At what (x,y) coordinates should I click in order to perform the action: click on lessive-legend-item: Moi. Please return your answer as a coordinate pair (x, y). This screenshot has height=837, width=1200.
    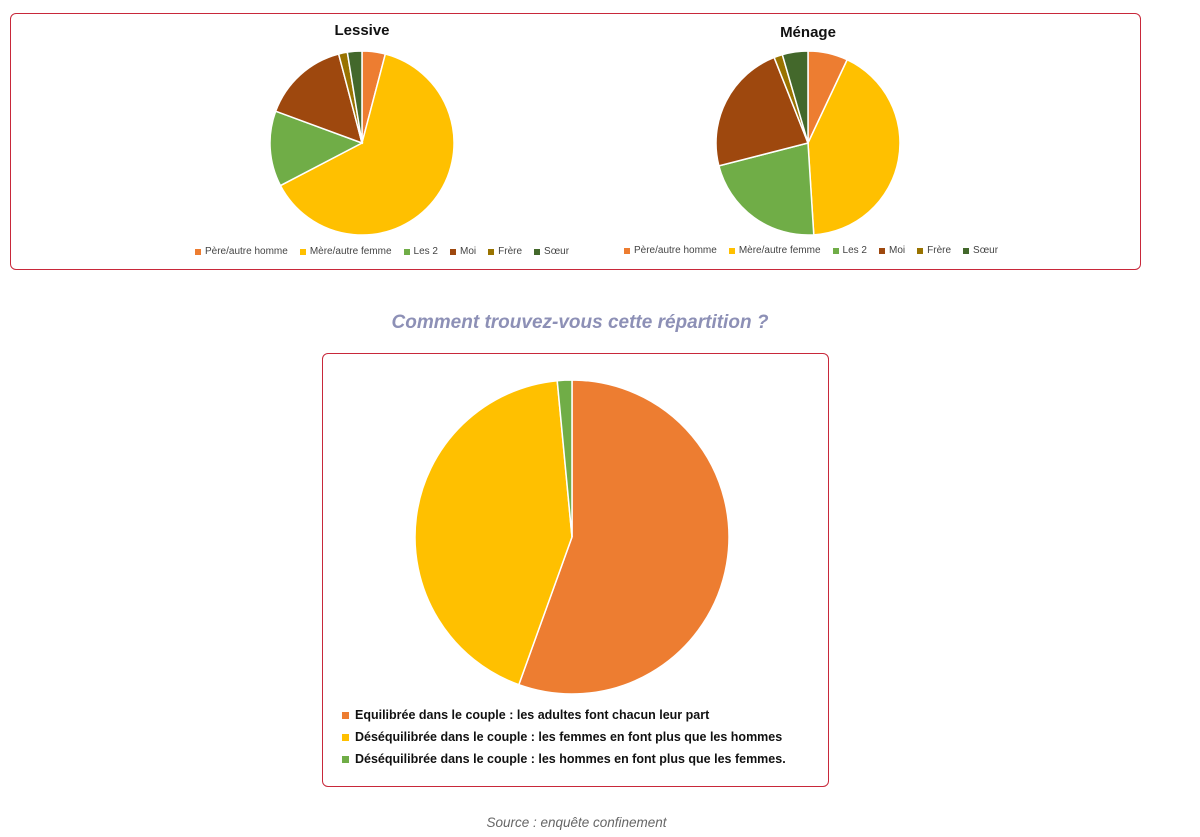
    Looking at the image, I should click on (463, 251).